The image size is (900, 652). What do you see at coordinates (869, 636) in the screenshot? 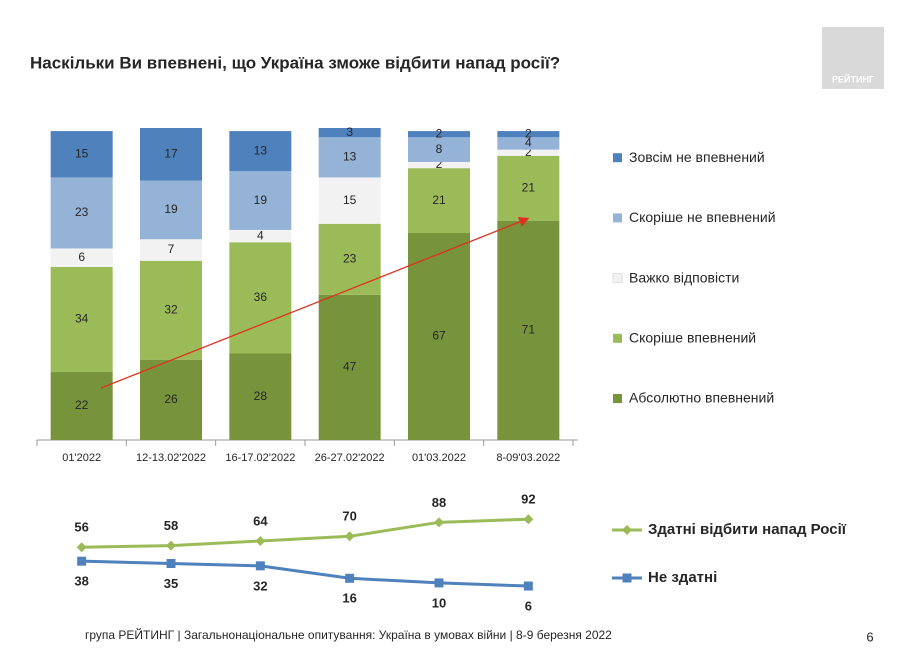
I see `page-number: 6` at bounding box center [869, 636].